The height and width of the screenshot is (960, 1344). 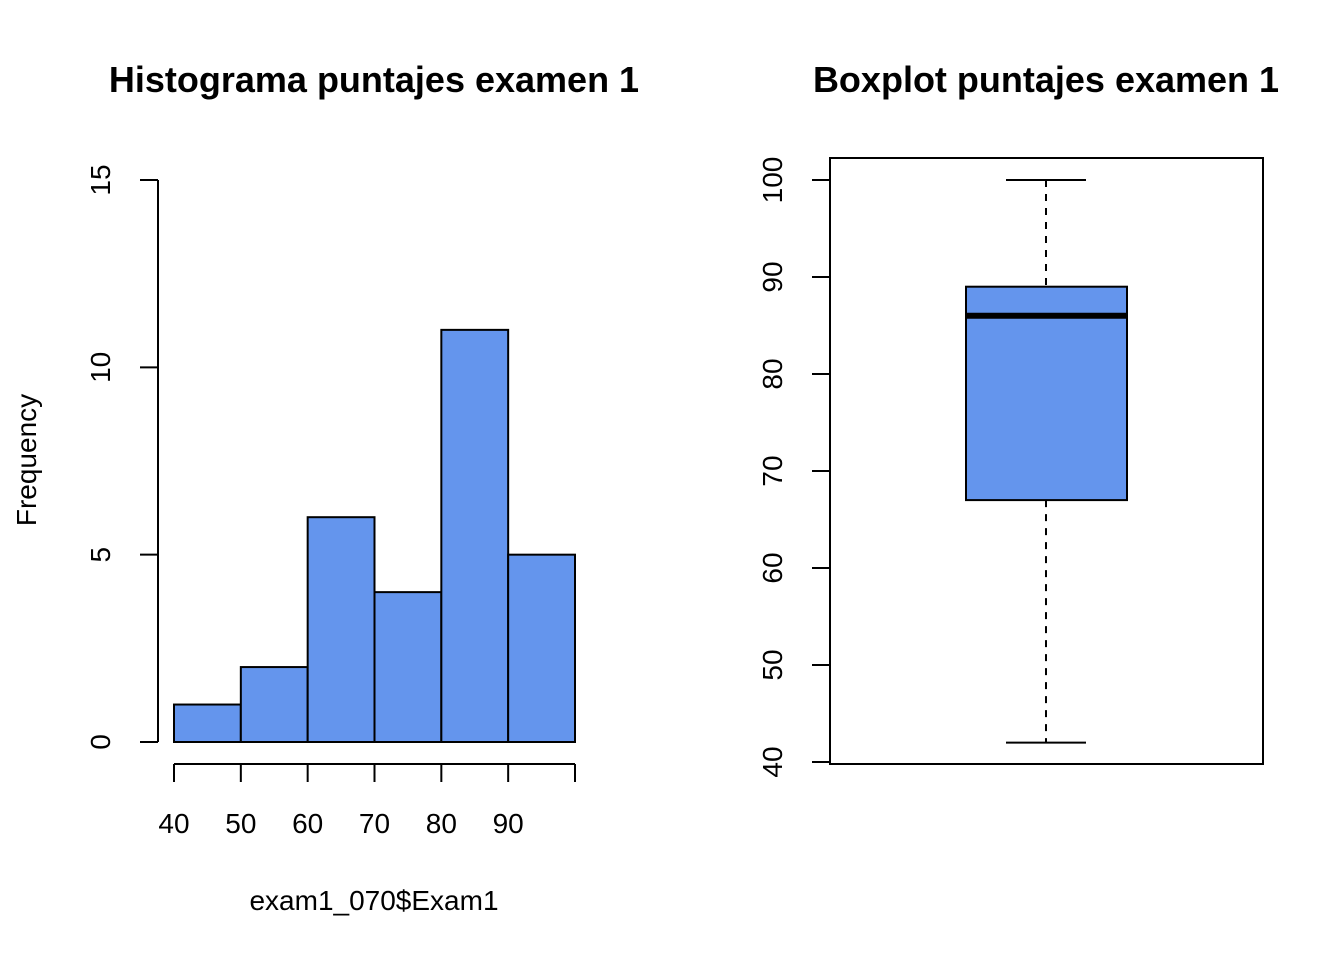 I want to click on boxplot-title: Boxplot puntajes examen 1, so click(x=1046, y=79).